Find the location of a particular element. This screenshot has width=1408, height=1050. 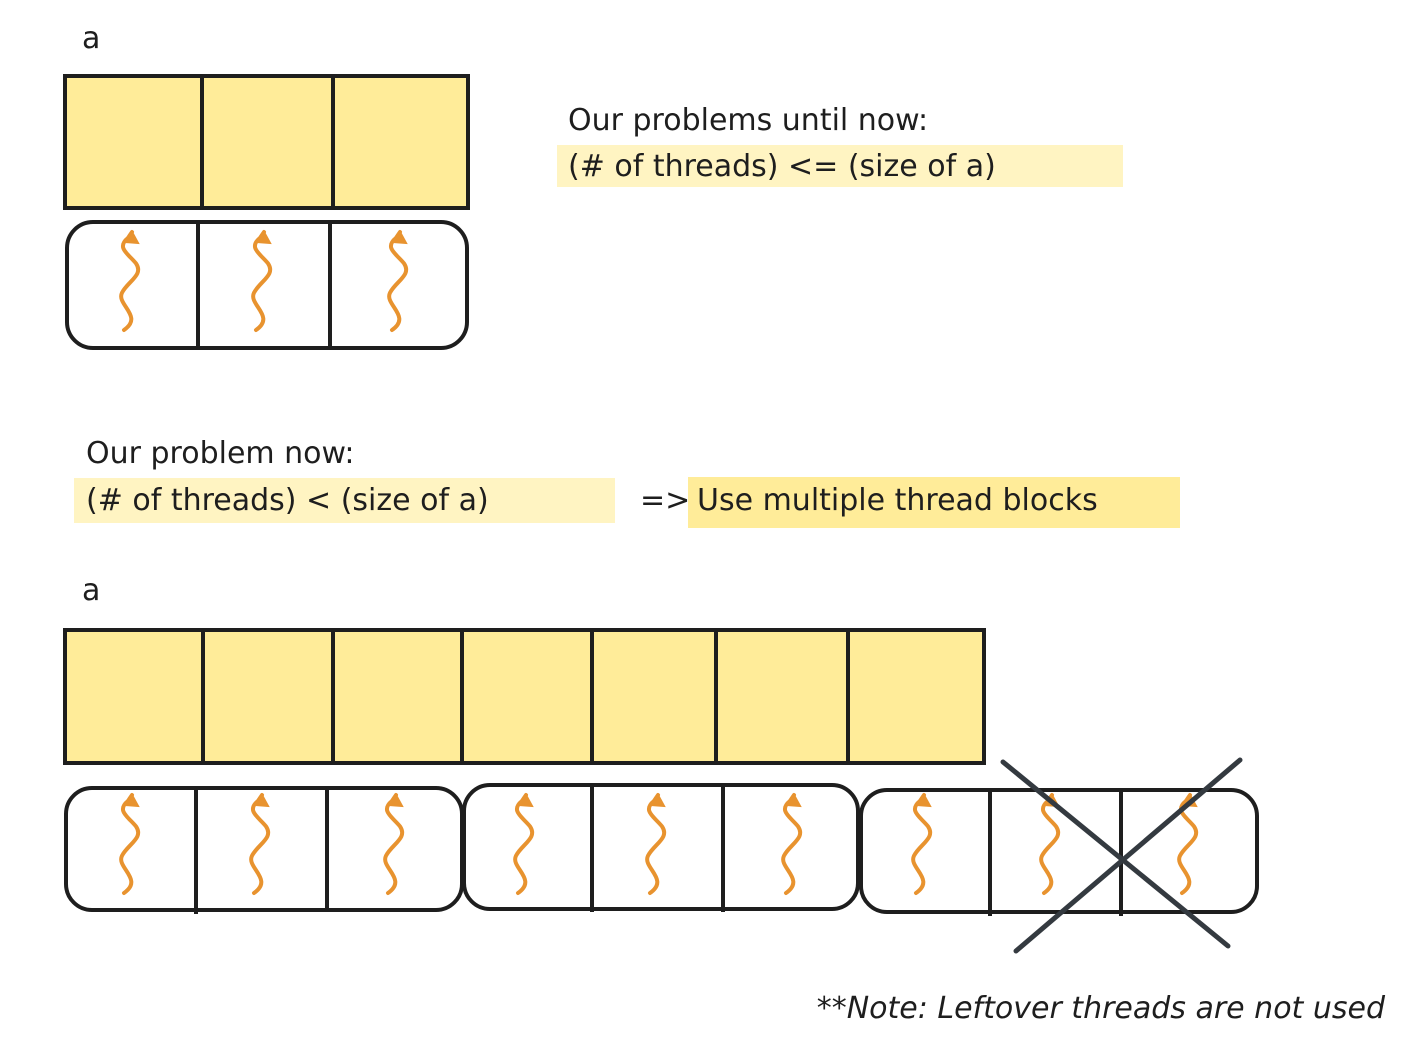

top-array is located at coordinates (266, 142).